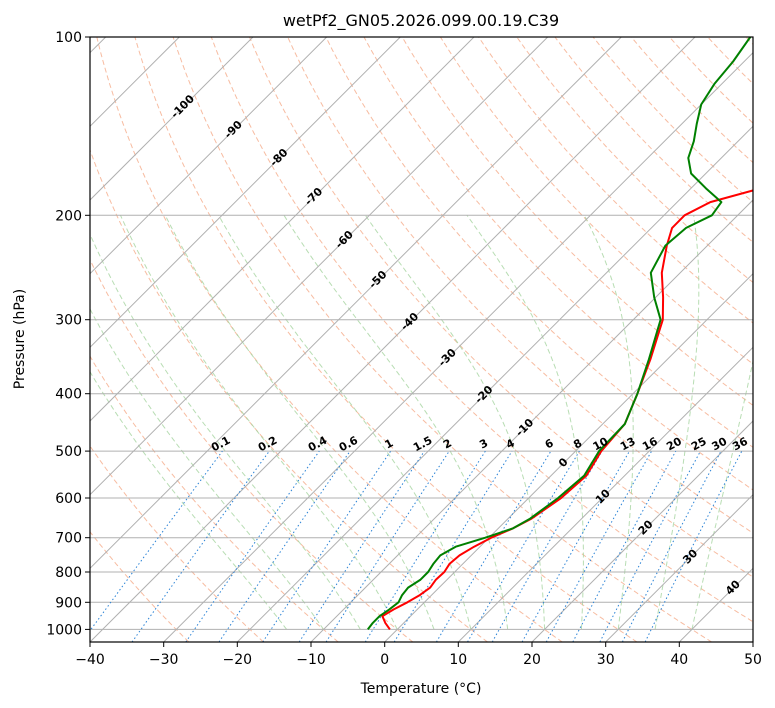 The width and height of the screenshot is (775, 708). Describe the element at coordinates (720, 444) in the screenshot. I see `mixing-ratio-label: 30` at that location.